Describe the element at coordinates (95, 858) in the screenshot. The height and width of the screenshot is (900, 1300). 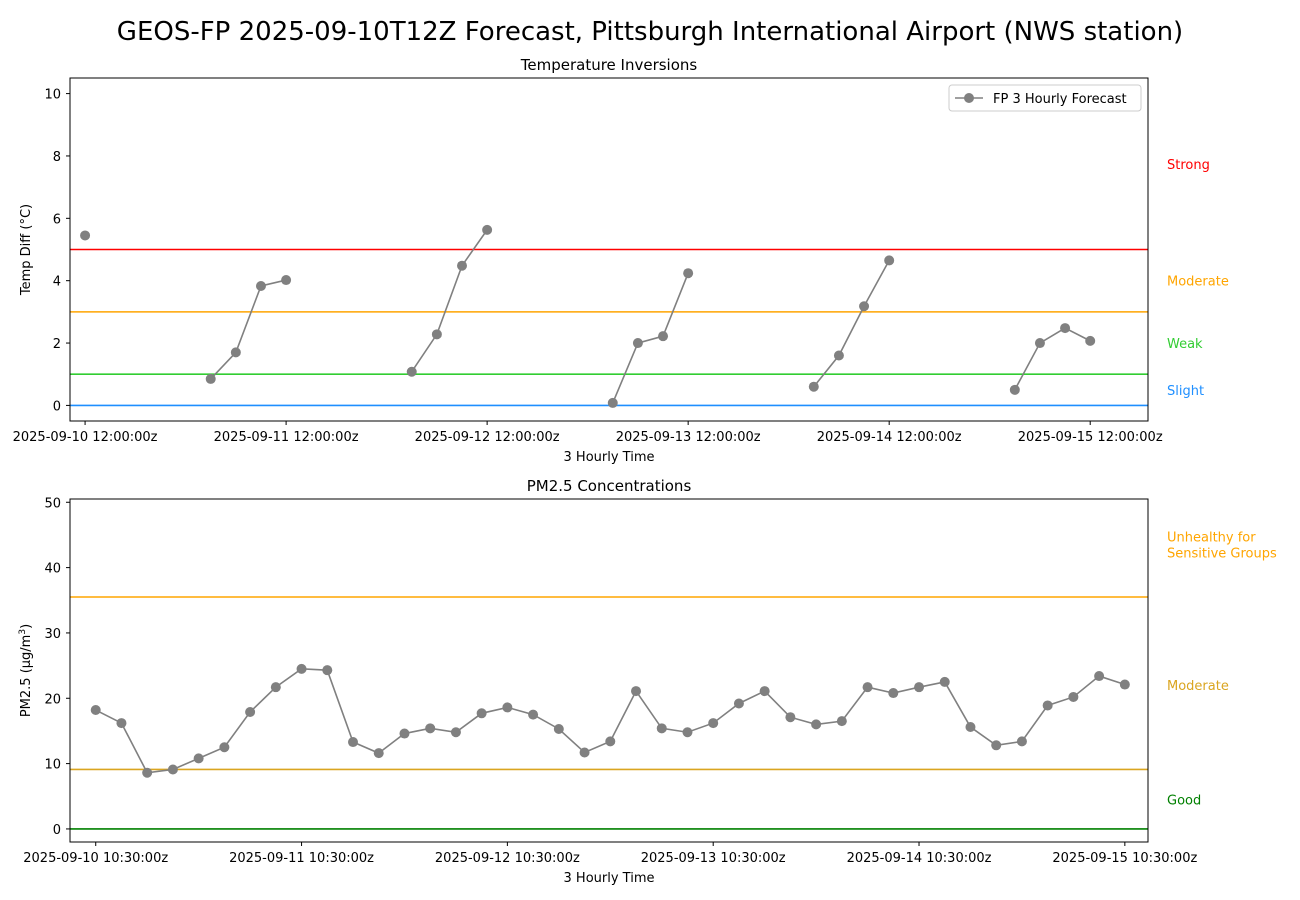
I see `x-tick-label: 2025-09-10 10:30:00z` at that location.